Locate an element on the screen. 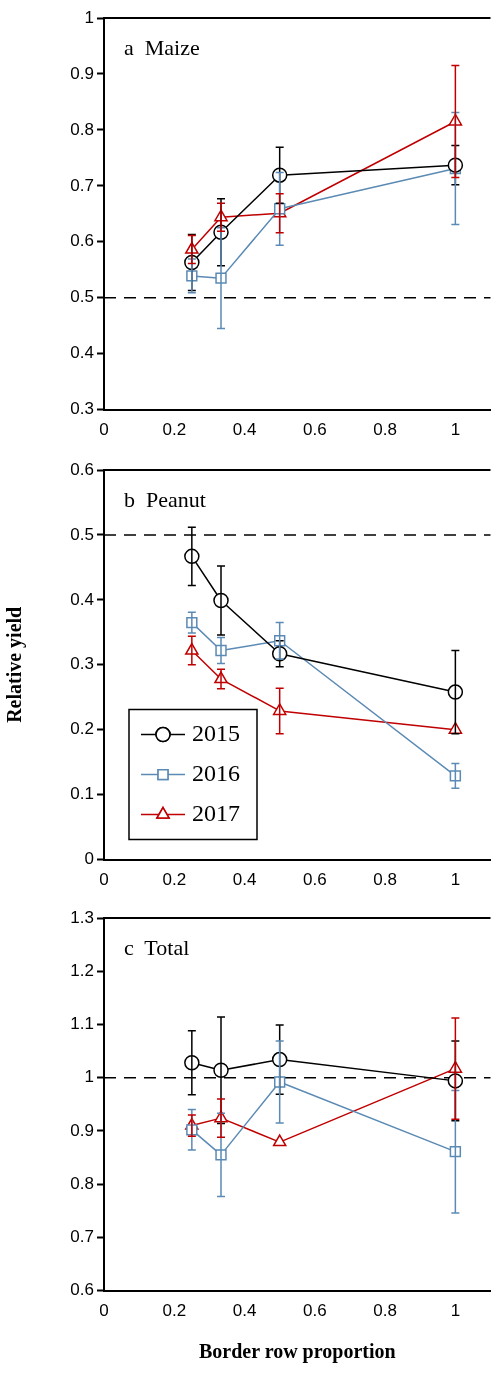  legend-label: 2017 is located at coordinates (216, 812).